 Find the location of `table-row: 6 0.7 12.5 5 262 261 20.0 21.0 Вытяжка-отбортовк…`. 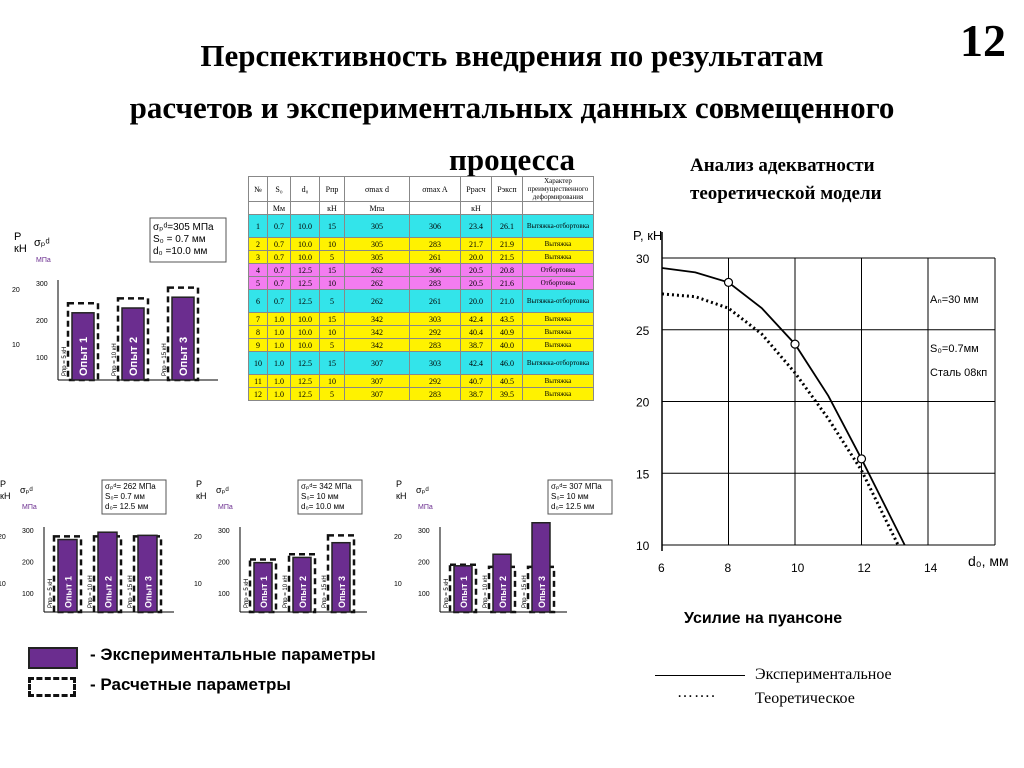

table-row: 6 0.7 12.5 5 262 261 20.0 21.0 Вытяжка-отбортовк… is located at coordinates (421, 301).